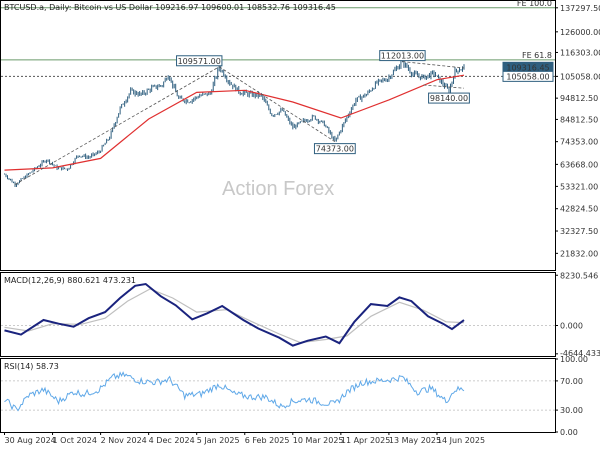 The height and width of the screenshot is (450, 600). What do you see at coordinates (580, 52) in the screenshot?
I see `price-y-tick-label: 116303.00` at bounding box center [580, 52].